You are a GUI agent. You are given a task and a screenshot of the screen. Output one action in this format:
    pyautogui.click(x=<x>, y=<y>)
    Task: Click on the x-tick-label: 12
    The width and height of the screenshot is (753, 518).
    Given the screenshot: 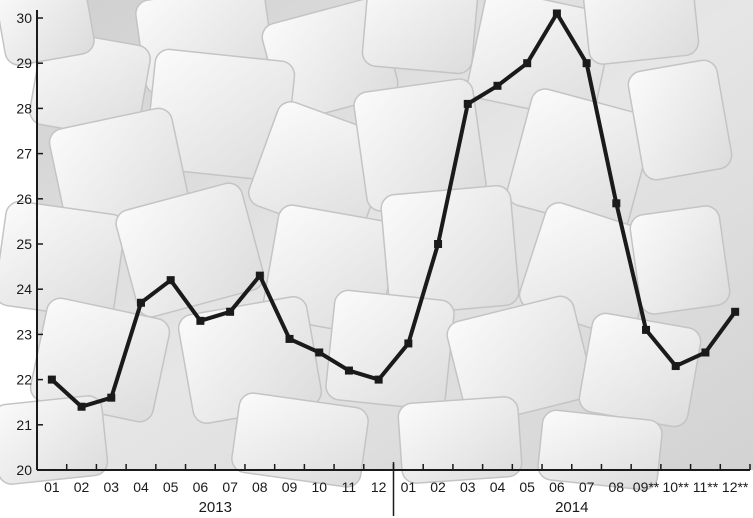 What is the action you would take?
    pyautogui.click(x=379, y=487)
    